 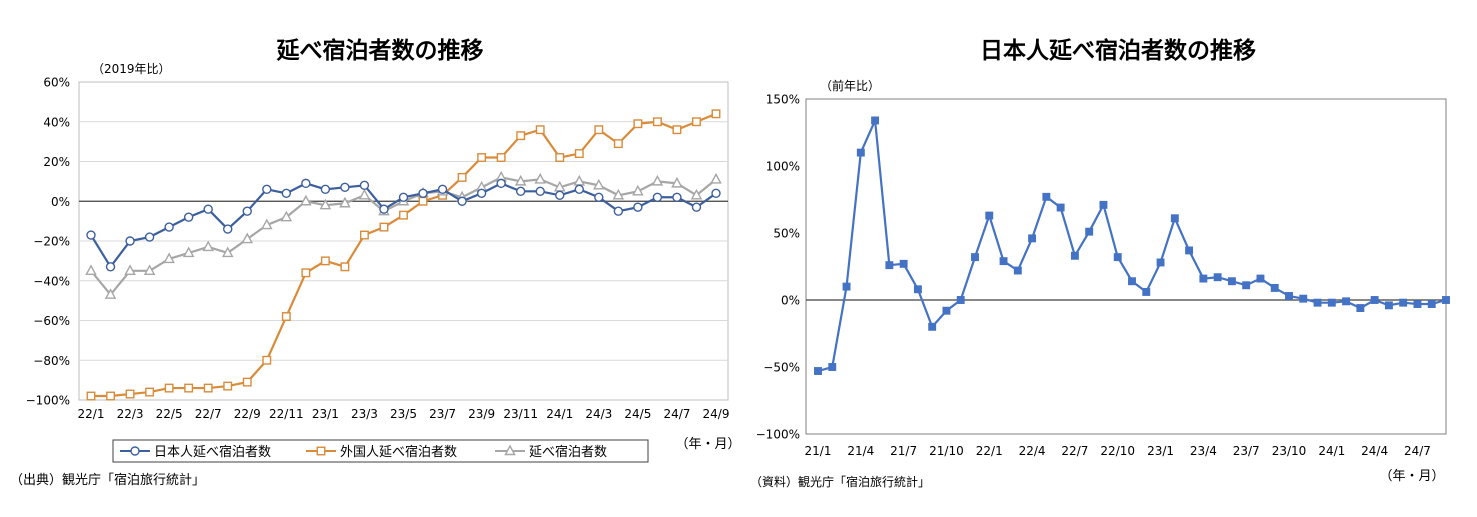 I want to click on y-tick-label: −20%, so click(x=51, y=242).